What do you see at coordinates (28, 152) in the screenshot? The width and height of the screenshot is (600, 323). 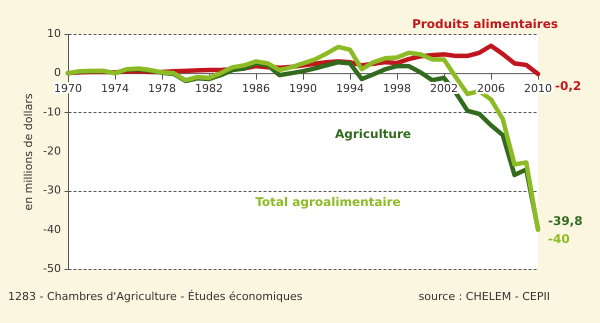 I see `y-axis-title: en millions de dollars` at bounding box center [28, 152].